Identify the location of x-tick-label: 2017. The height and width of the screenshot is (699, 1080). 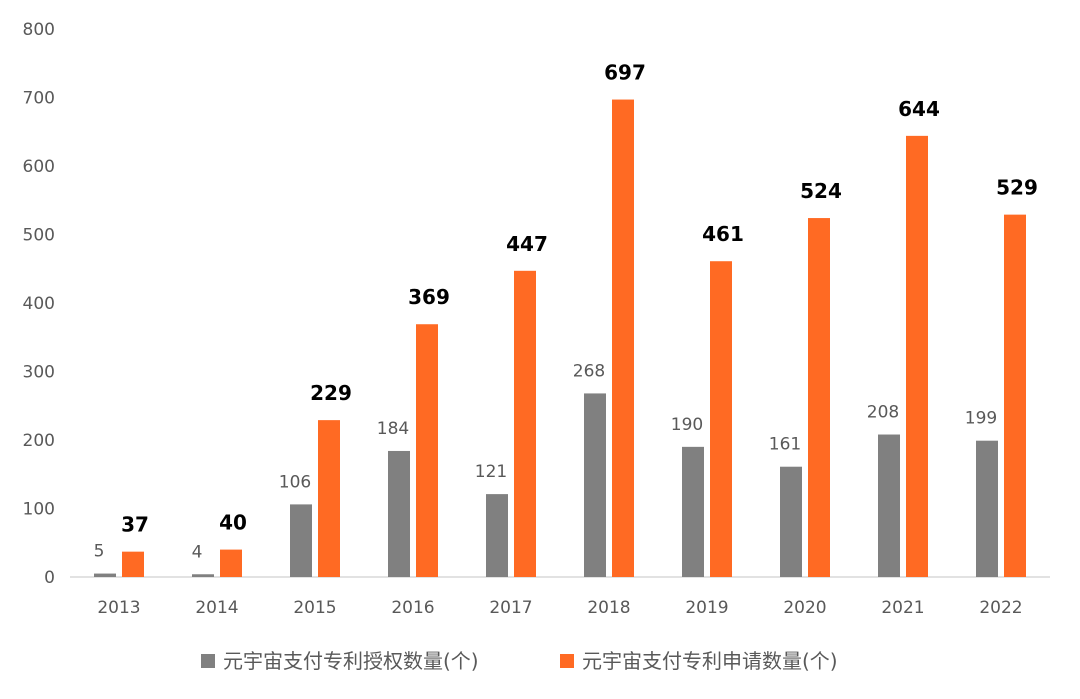
(510, 608).